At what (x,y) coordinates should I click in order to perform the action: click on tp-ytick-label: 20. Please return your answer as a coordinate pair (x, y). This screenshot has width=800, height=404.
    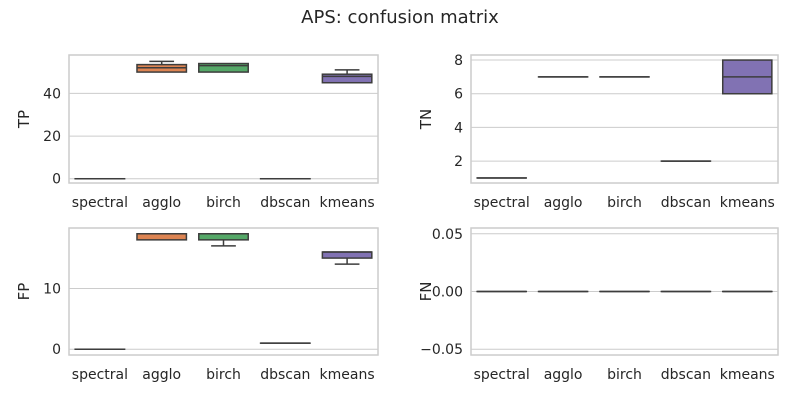
    Looking at the image, I should click on (52, 137).